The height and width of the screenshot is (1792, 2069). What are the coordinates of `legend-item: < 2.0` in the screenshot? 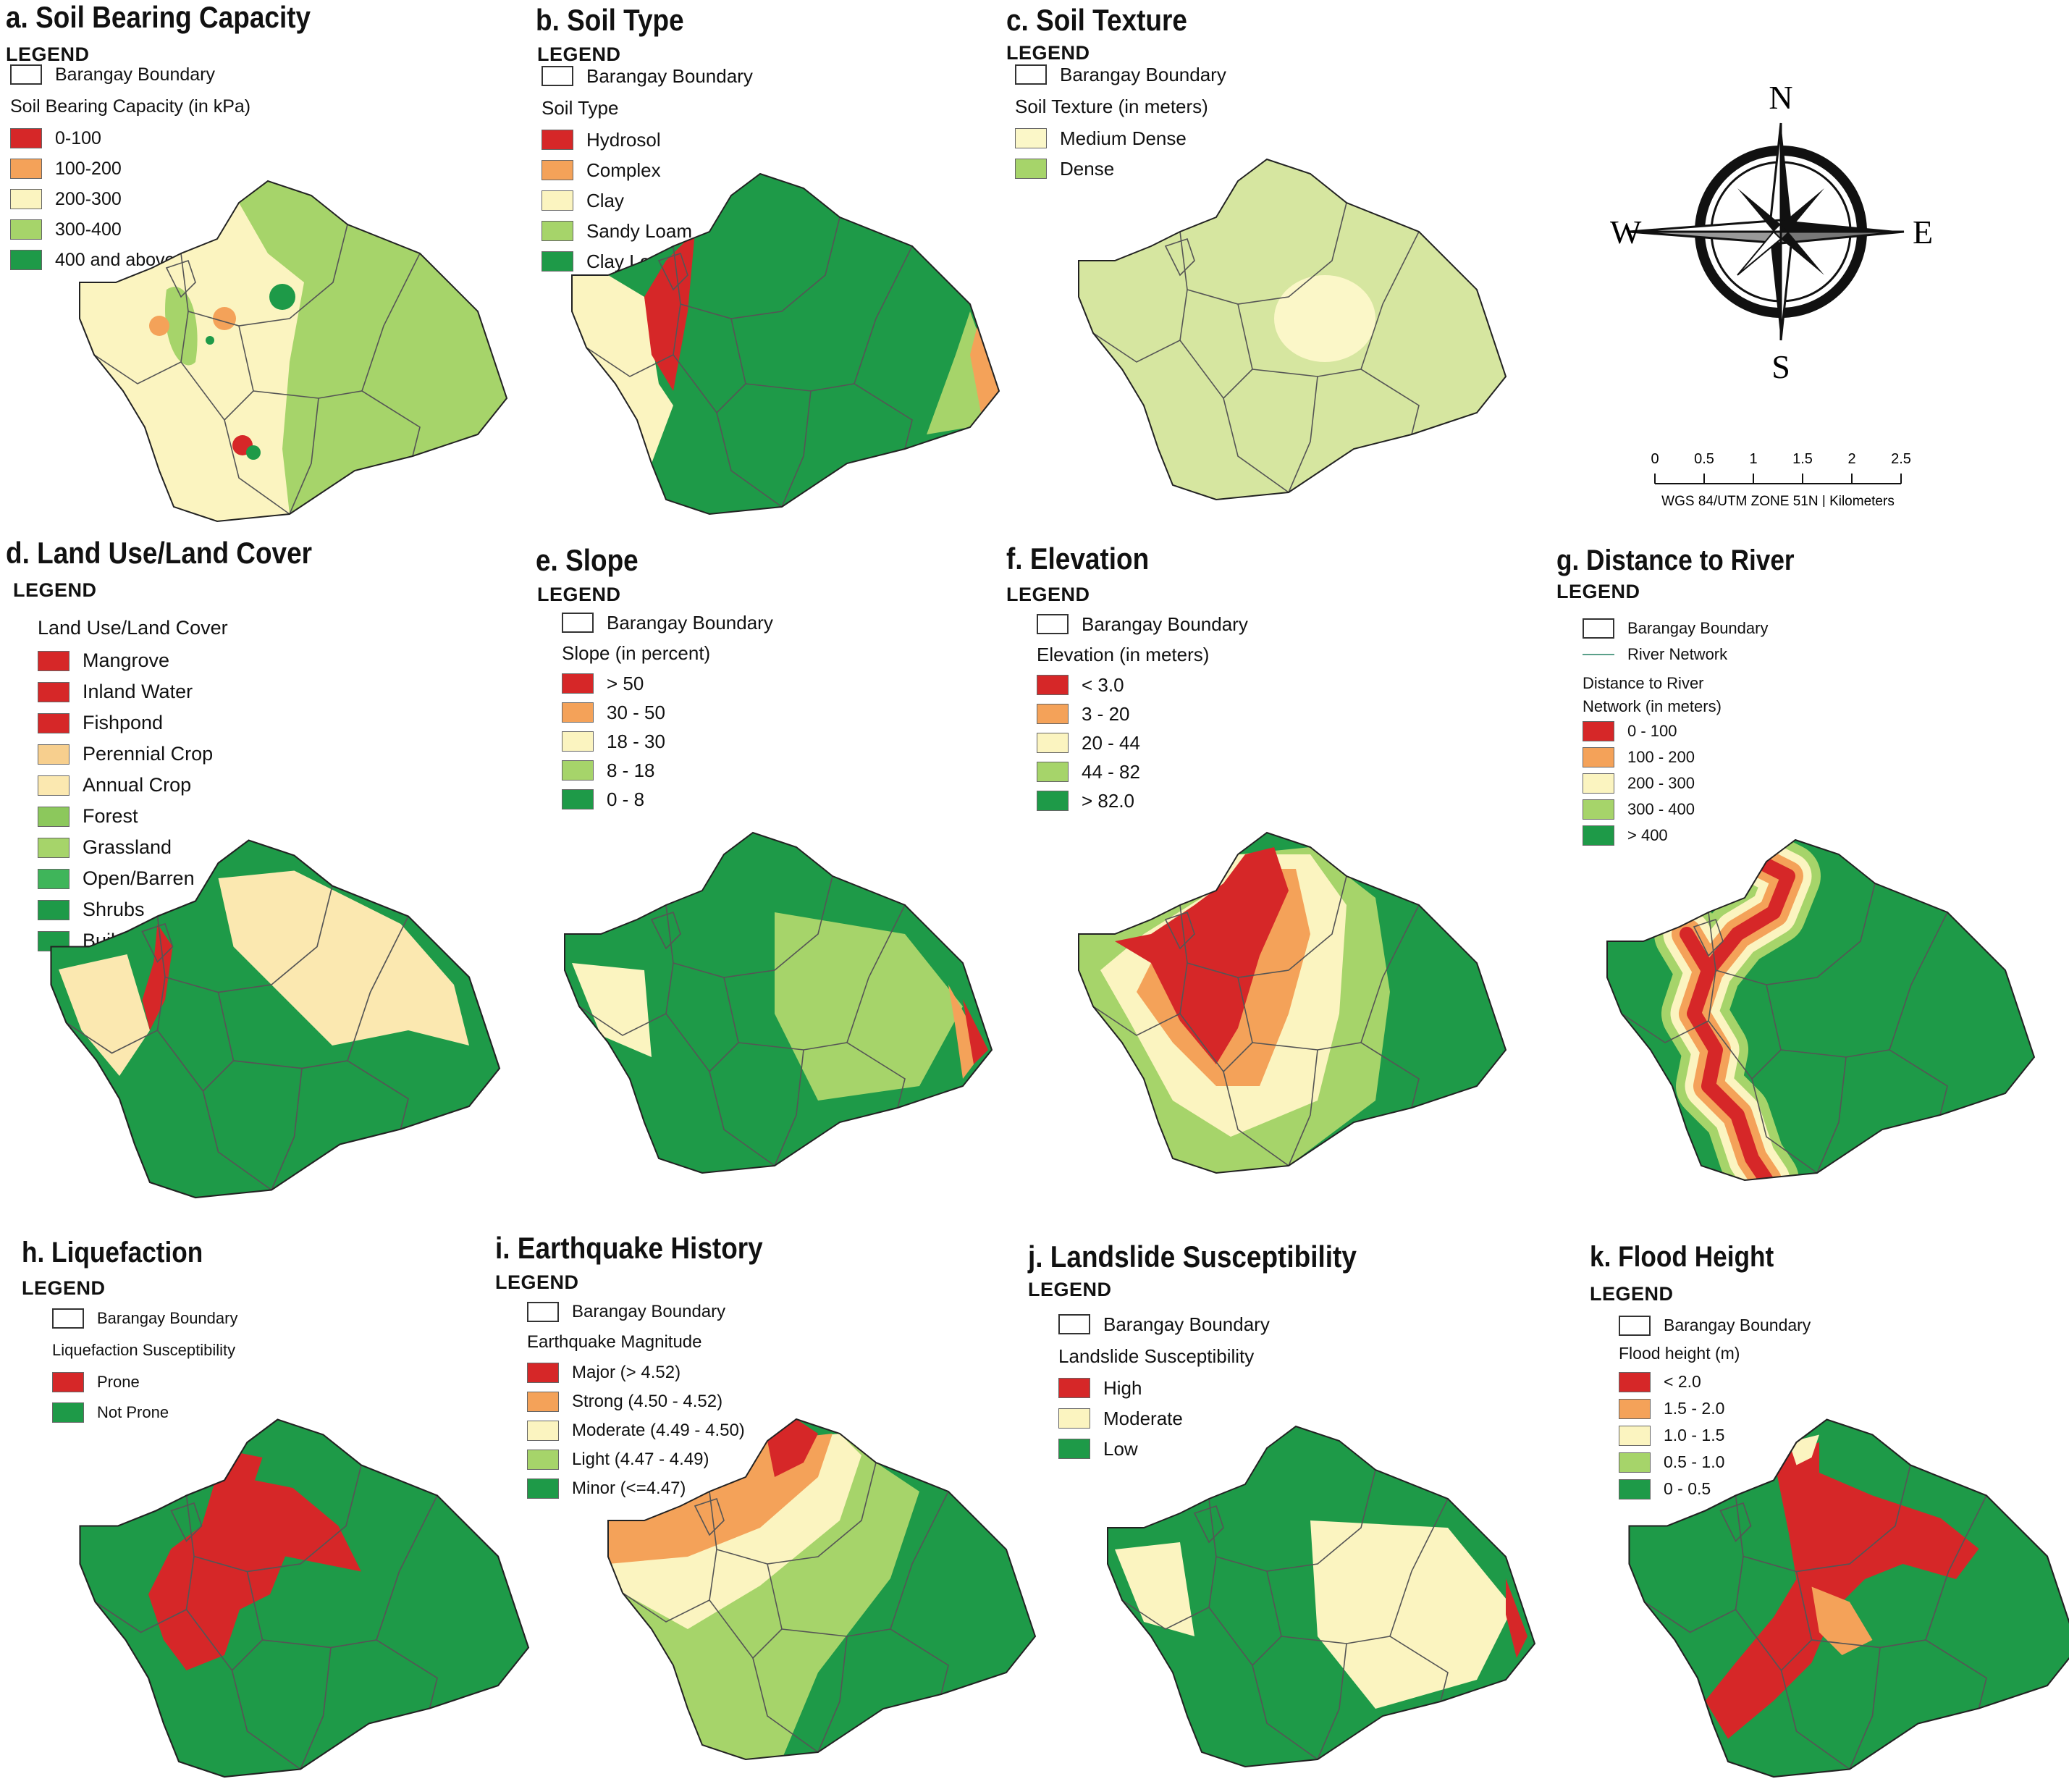 It's located at (1715, 1381).